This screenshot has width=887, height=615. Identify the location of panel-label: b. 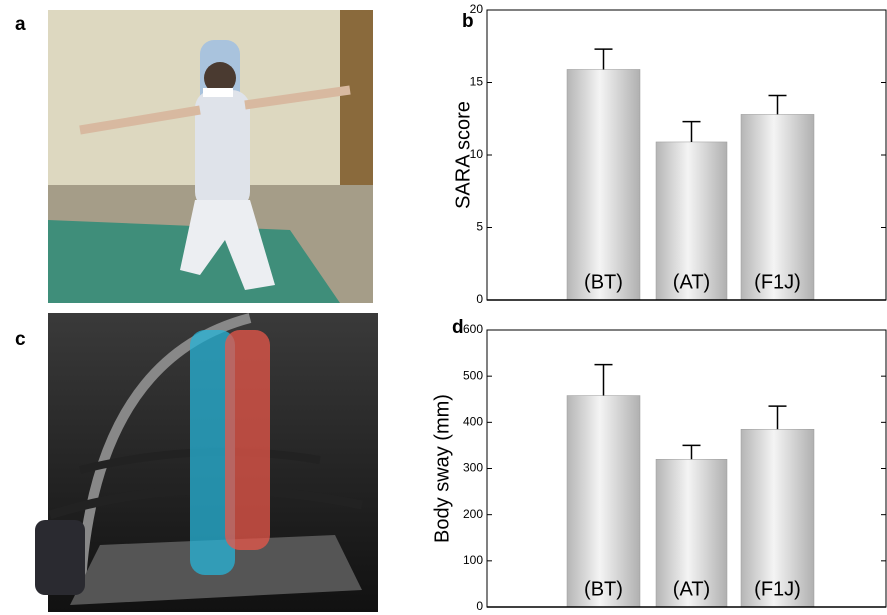
(468, 21).